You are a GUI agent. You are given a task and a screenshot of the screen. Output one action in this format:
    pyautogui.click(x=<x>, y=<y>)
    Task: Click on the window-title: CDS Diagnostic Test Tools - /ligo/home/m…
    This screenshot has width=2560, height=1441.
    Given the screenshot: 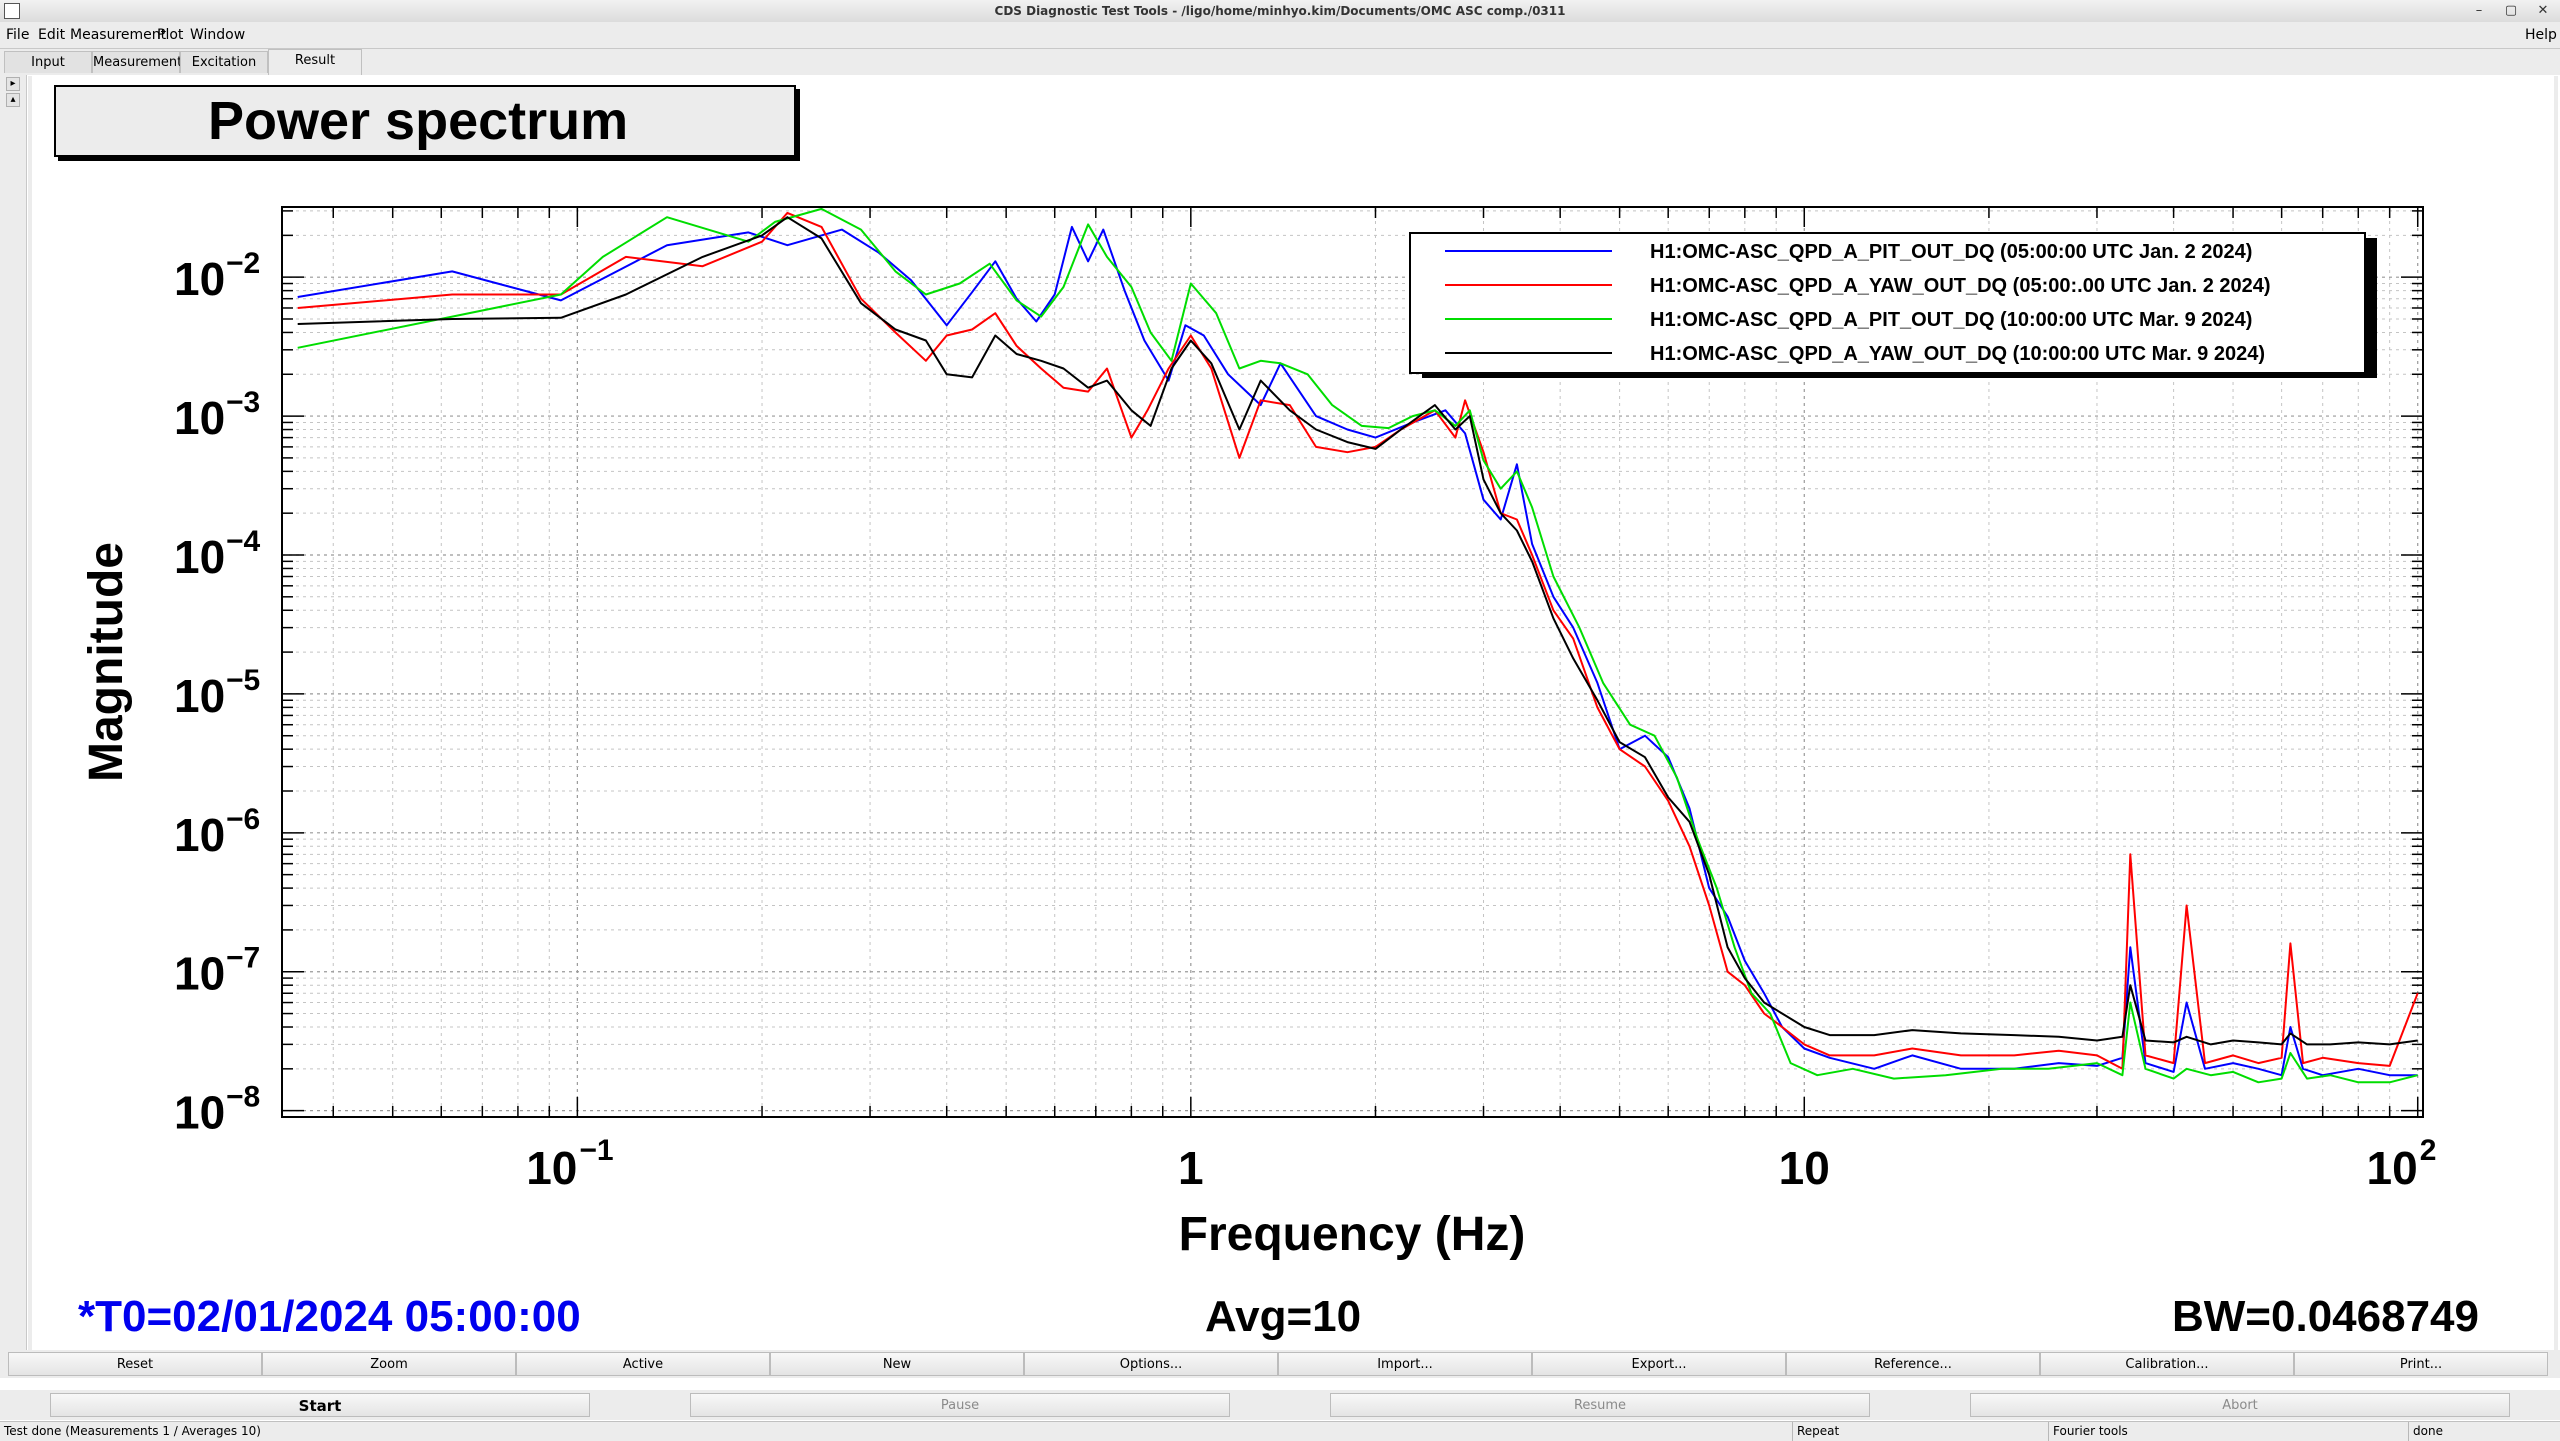 What is the action you would take?
    pyautogui.click(x=1280, y=11)
    